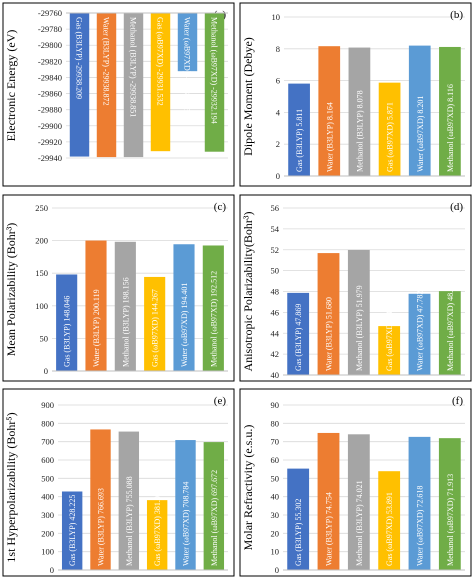 Image resolution: width=474 pixels, height=584 pixels. I want to click on bar-data-label: Gas (ωB97XD) 44.686, so click(389, 334).